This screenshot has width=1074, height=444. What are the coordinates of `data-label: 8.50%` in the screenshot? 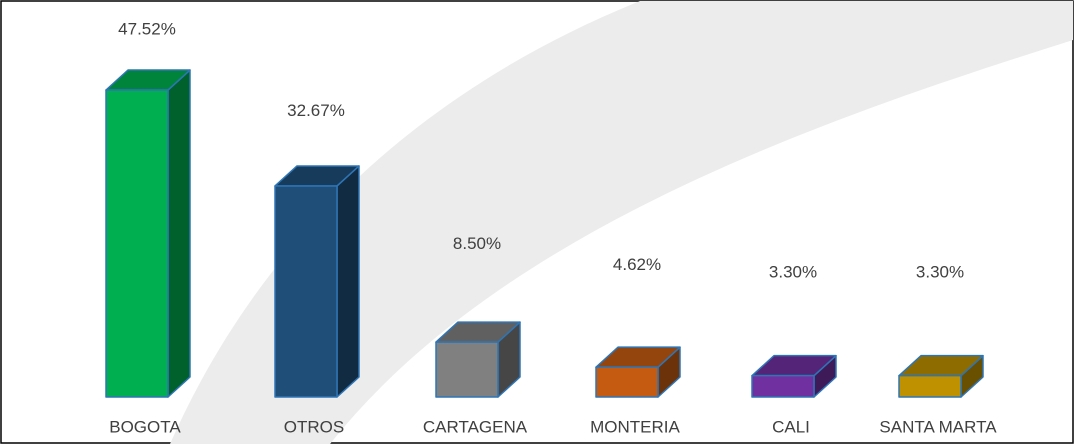 It's located at (477, 243).